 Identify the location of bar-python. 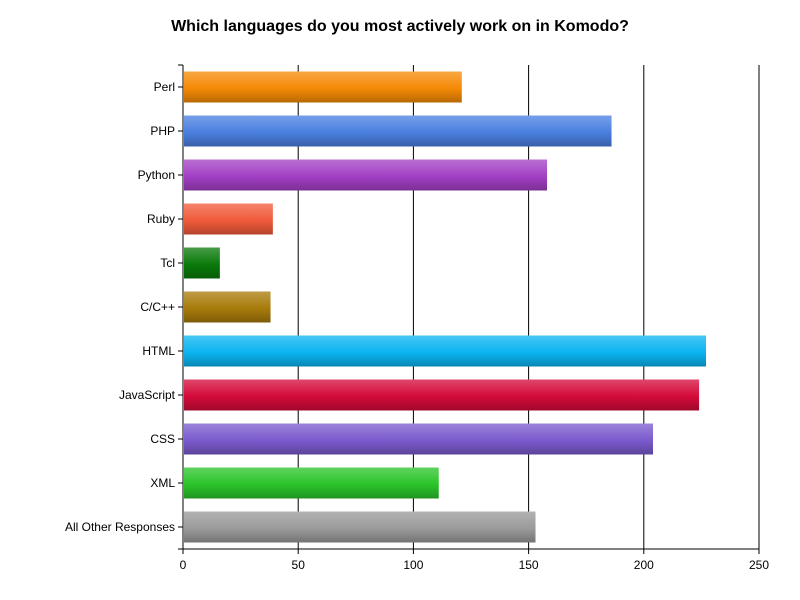
(366, 175).